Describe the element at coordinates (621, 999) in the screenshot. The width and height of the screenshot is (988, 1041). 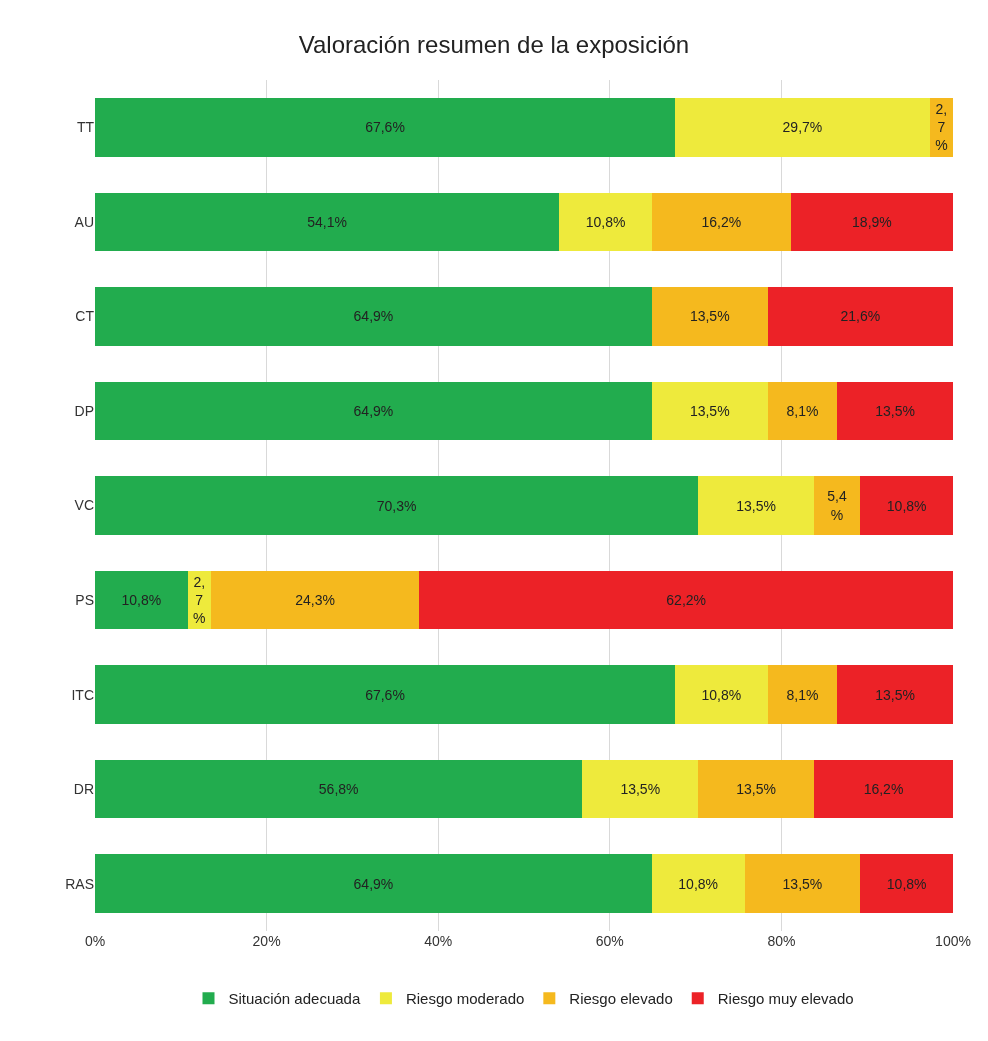
I see `legend-label: Riesgo elevado` at that location.